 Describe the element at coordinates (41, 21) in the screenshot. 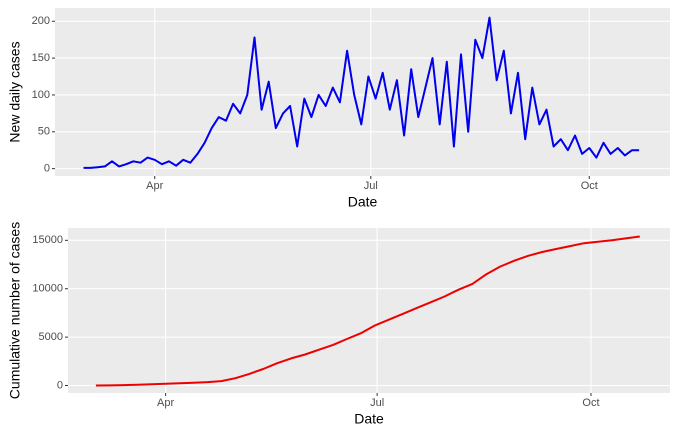

I see `y-tick-label: 200` at that location.